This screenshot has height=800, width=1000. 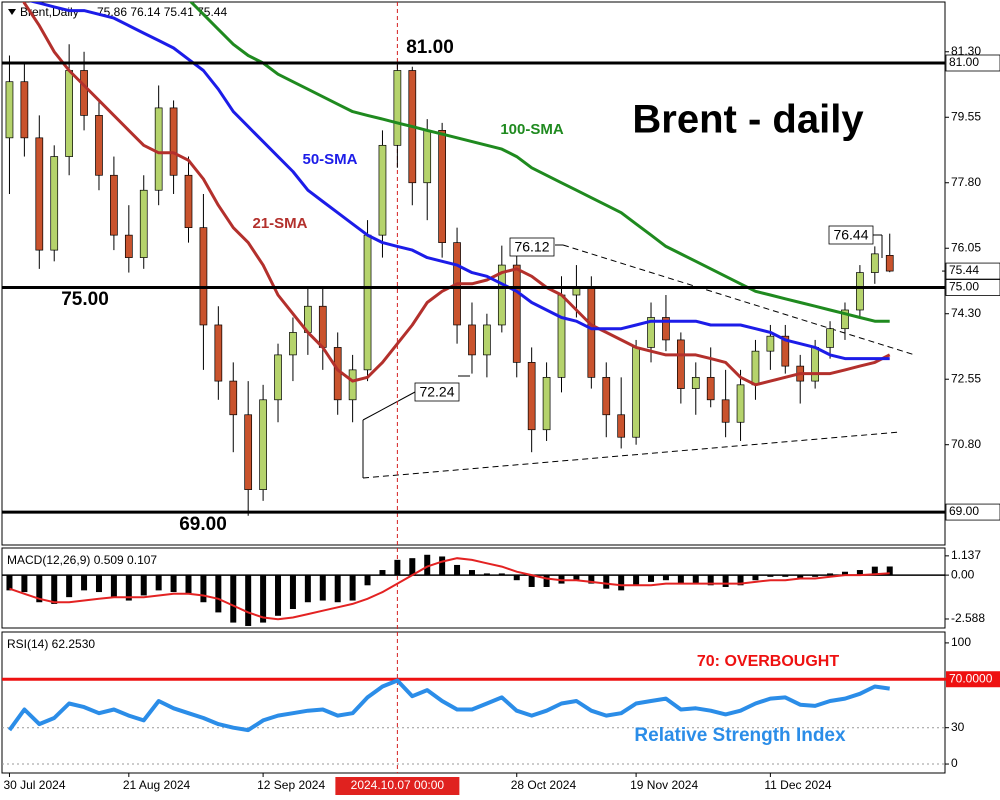 What do you see at coordinates (51, 644) in the screenshot?
I see `panel-title: RSI(14) 62.2530` at bounding box center [51, 644].